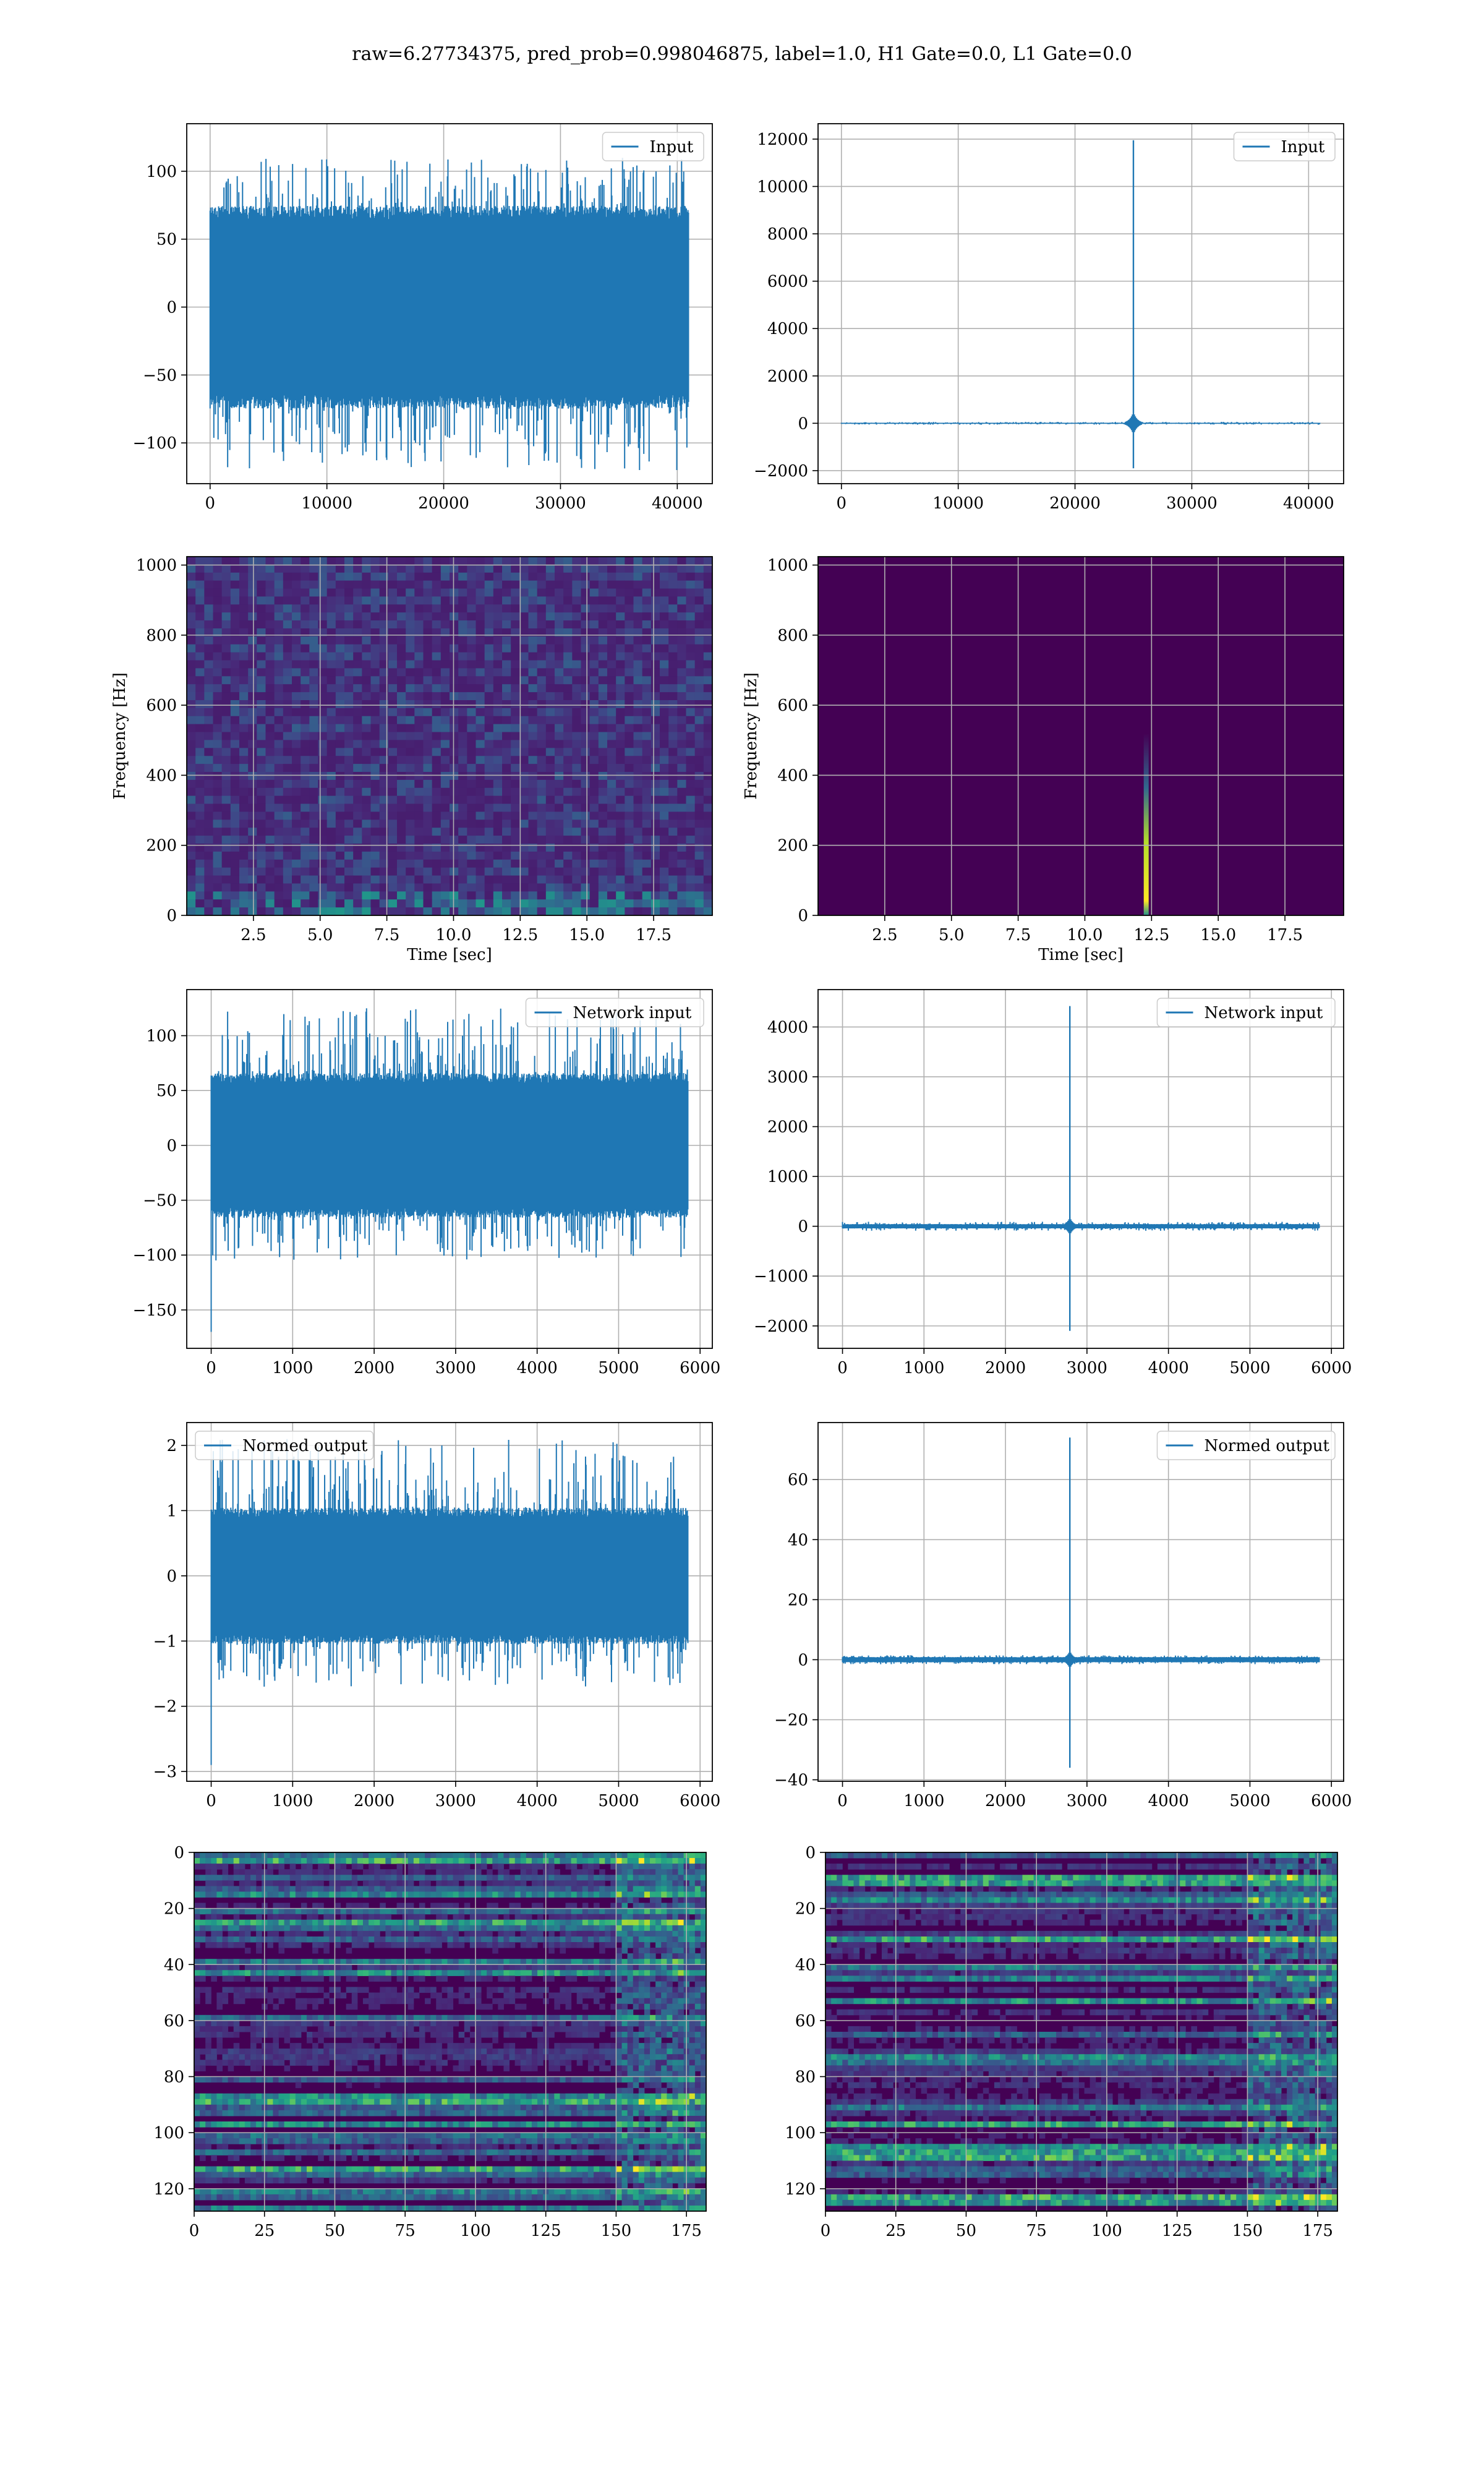 The width and height of the screenshot is (1484, 2474). What do you see at coordinates (654, 935) in the screenshot?
I see `x-tick-label-6: 17.5` at bounding box center [654, 935].